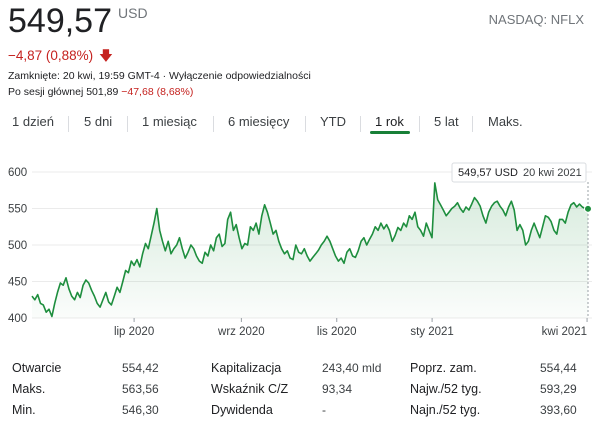 The image size is (596, 426). I want to click on x-tick-label: kwi 2021, so click(564, 332).